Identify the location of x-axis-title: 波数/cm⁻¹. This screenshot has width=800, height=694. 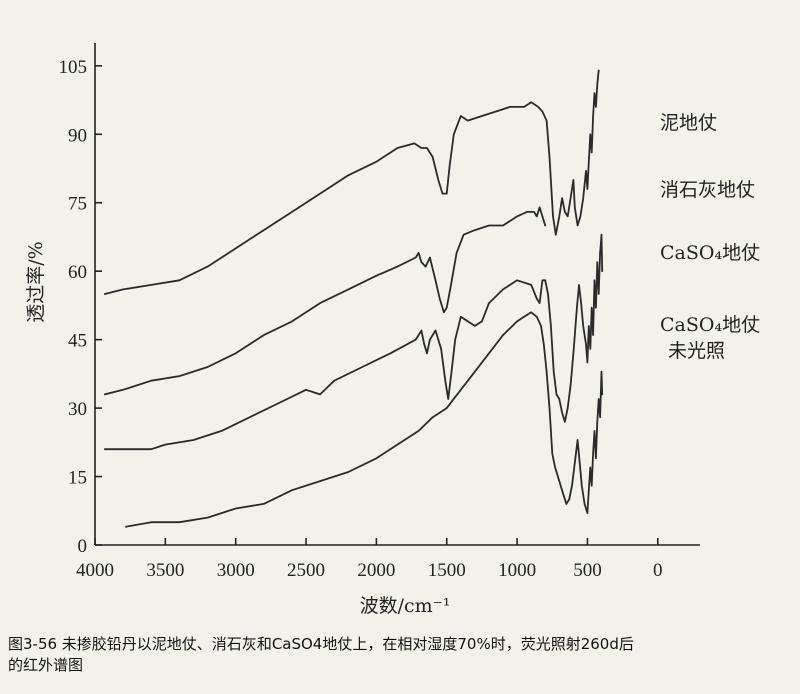
(405, 606).